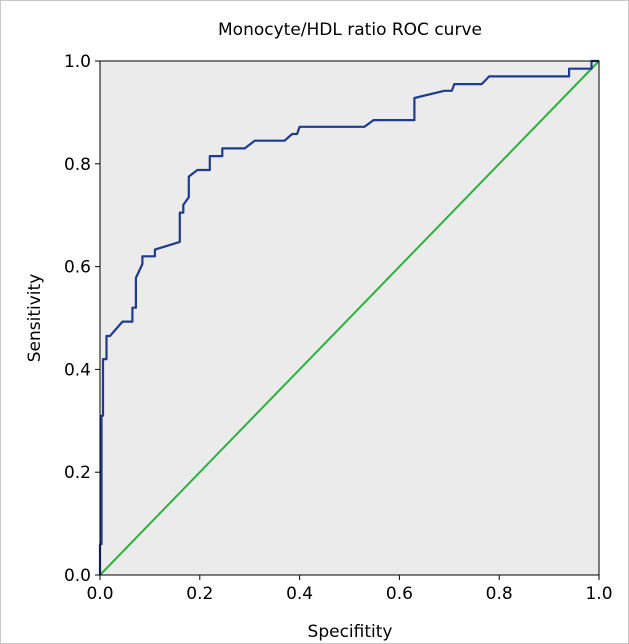 The width and height of the screenshot is (629, 644). I want to click on y-tick-label: 0.4, so click(77, 370).